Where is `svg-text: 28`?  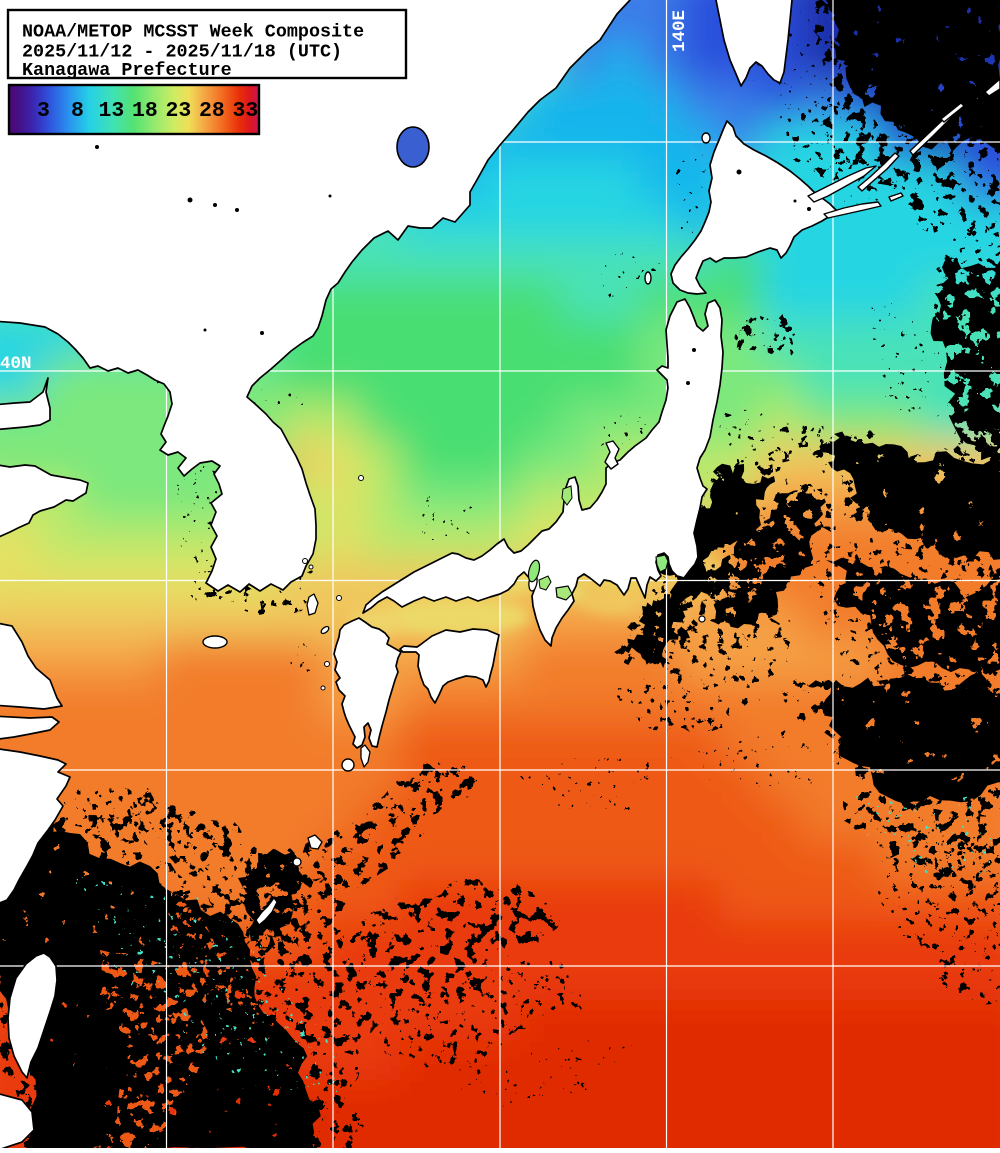 svg-text: 28 is located at coordinates (212, 111).